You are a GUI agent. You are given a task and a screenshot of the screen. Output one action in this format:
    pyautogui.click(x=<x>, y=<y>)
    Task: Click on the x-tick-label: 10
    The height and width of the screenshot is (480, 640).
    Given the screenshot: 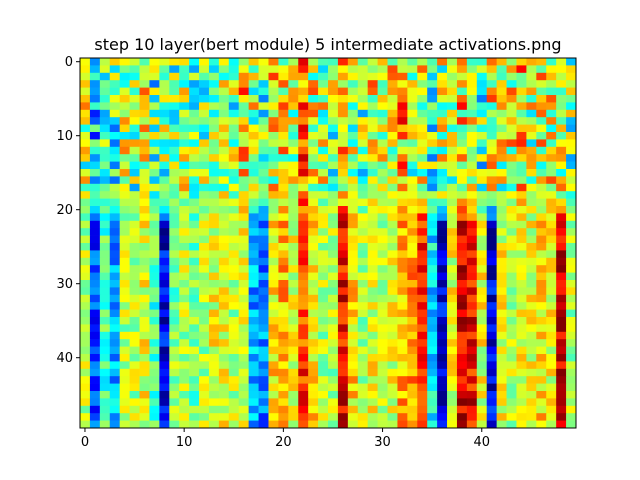 What is the action you would take?
    pyautogui.click(x=184, y=442)
    